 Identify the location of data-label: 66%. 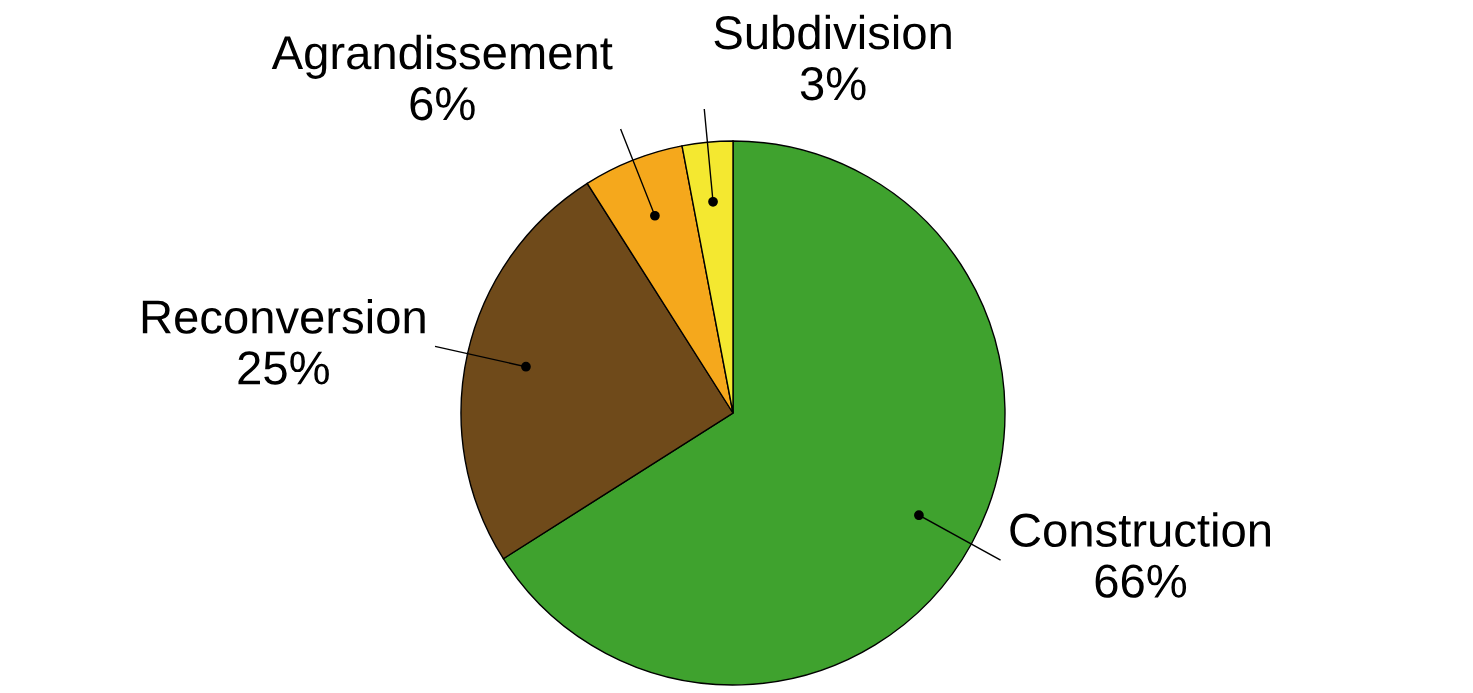
(1141, 581).